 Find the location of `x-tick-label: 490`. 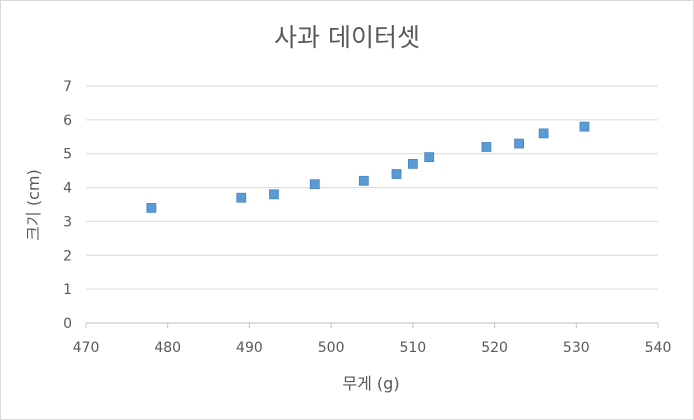

x-tick-label: 490 is located at coordinates (249, 348).